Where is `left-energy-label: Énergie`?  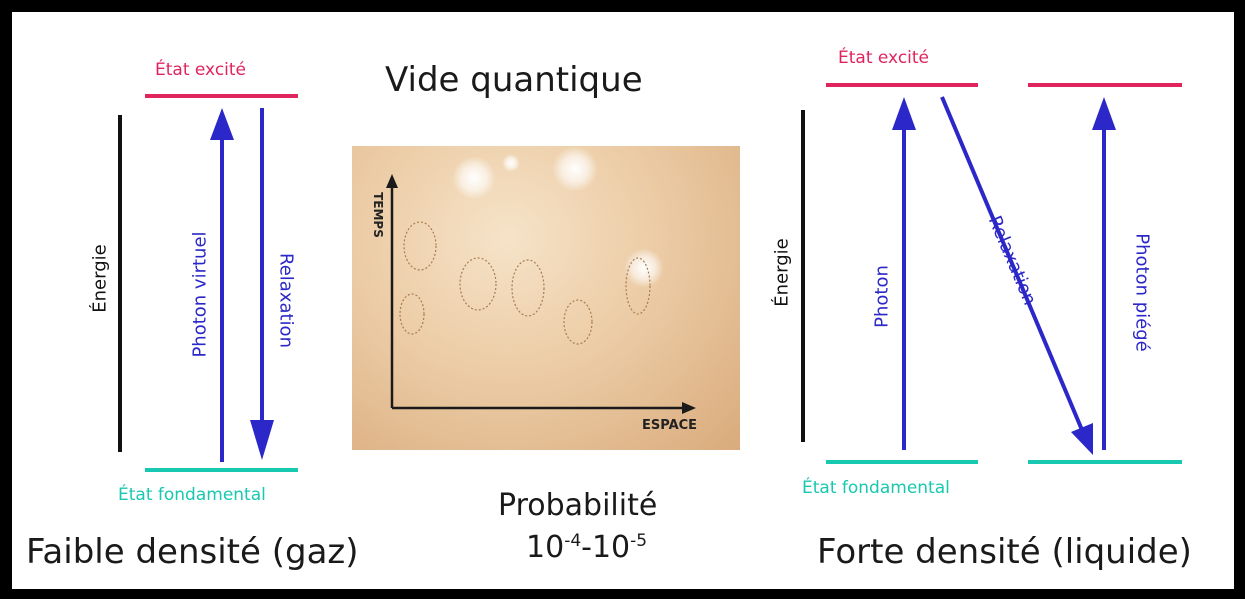 left-energy-label: Énergie is located at coordinates (100, 278).